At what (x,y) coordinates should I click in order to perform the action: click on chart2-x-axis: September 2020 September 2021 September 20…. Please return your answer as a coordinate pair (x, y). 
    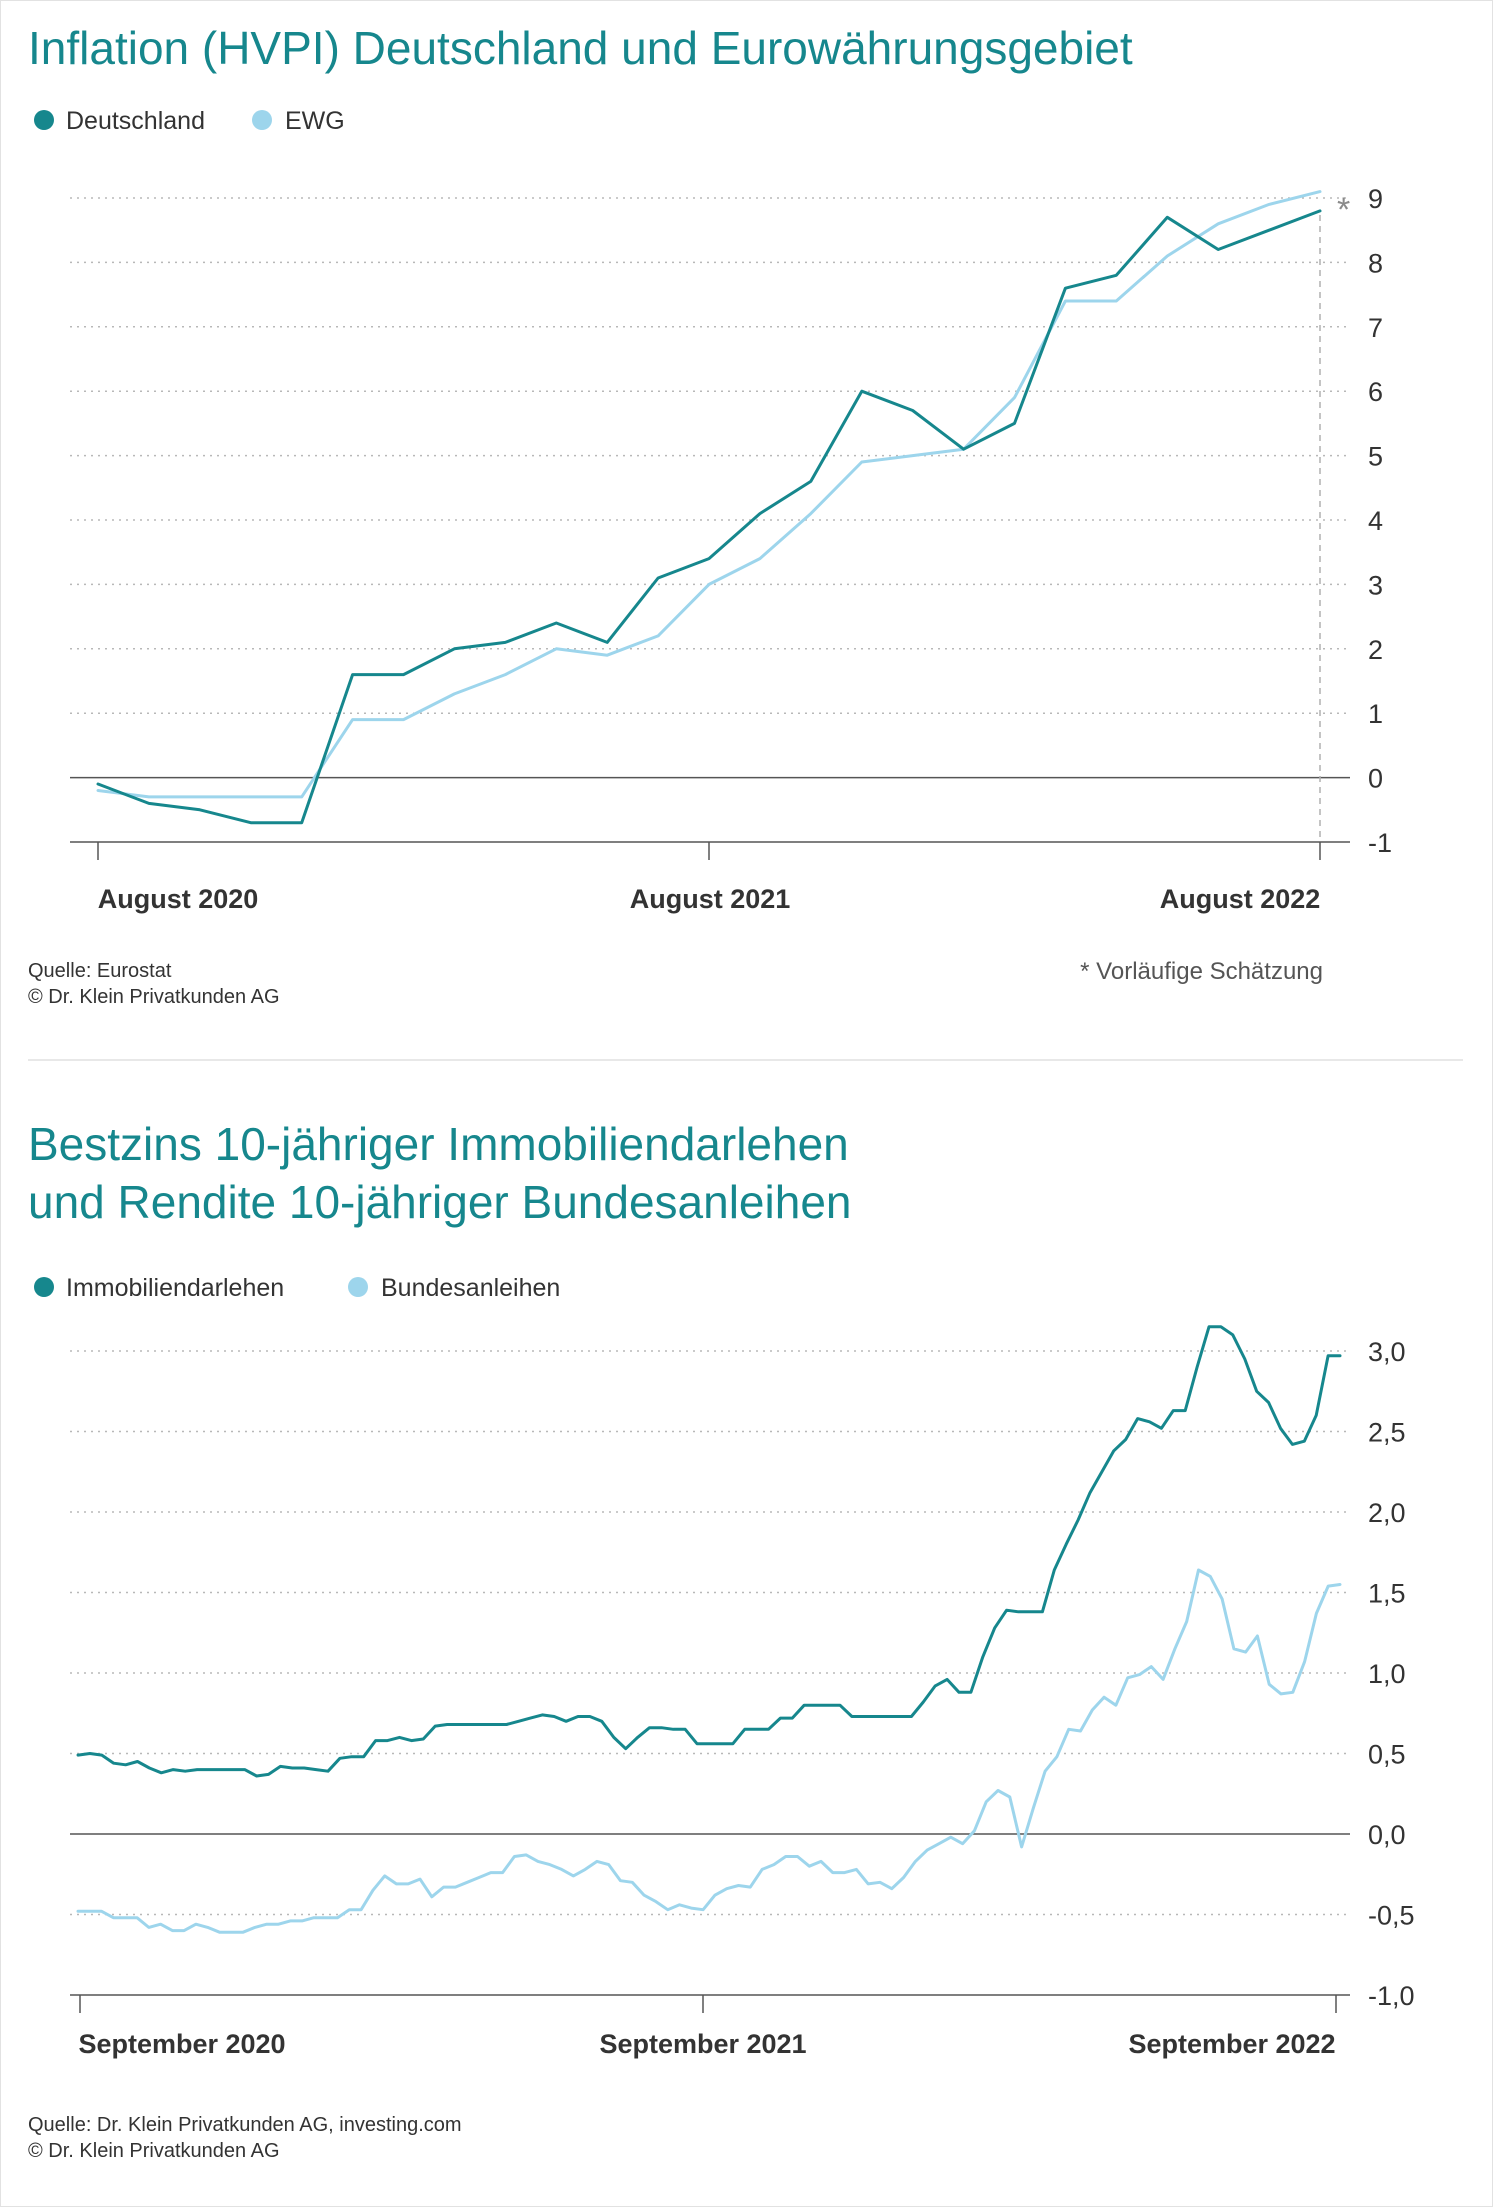
    Looking at the image, I should click on (710, 2026).